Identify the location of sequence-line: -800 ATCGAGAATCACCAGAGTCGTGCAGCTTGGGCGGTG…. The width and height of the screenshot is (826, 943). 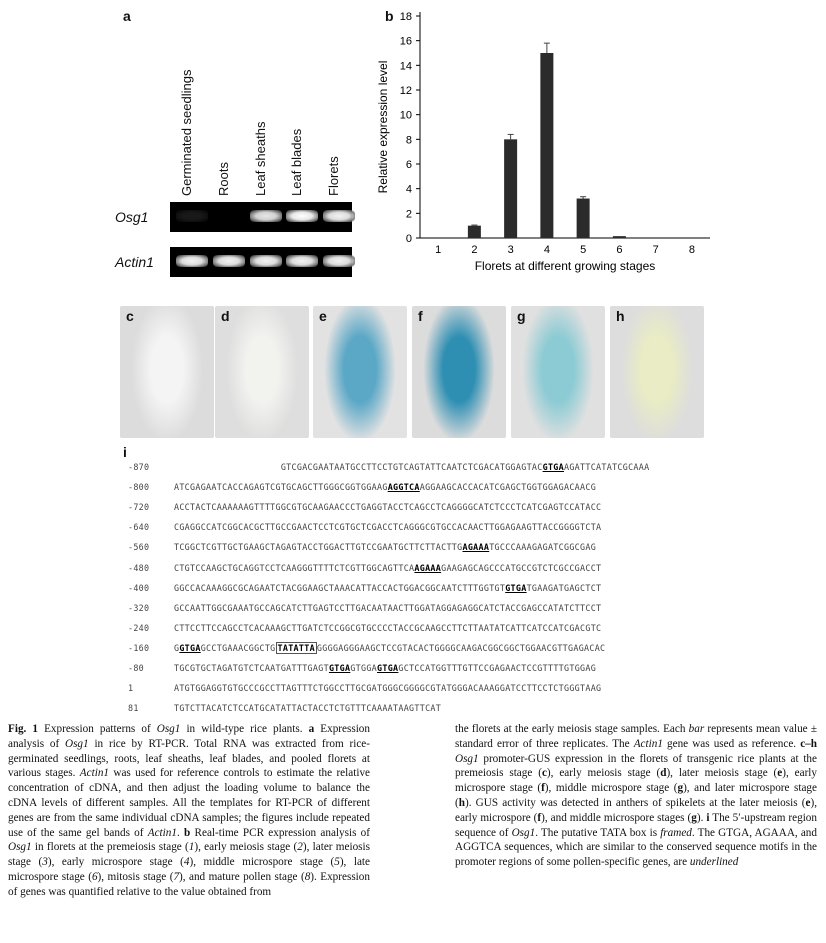
(362, 487).